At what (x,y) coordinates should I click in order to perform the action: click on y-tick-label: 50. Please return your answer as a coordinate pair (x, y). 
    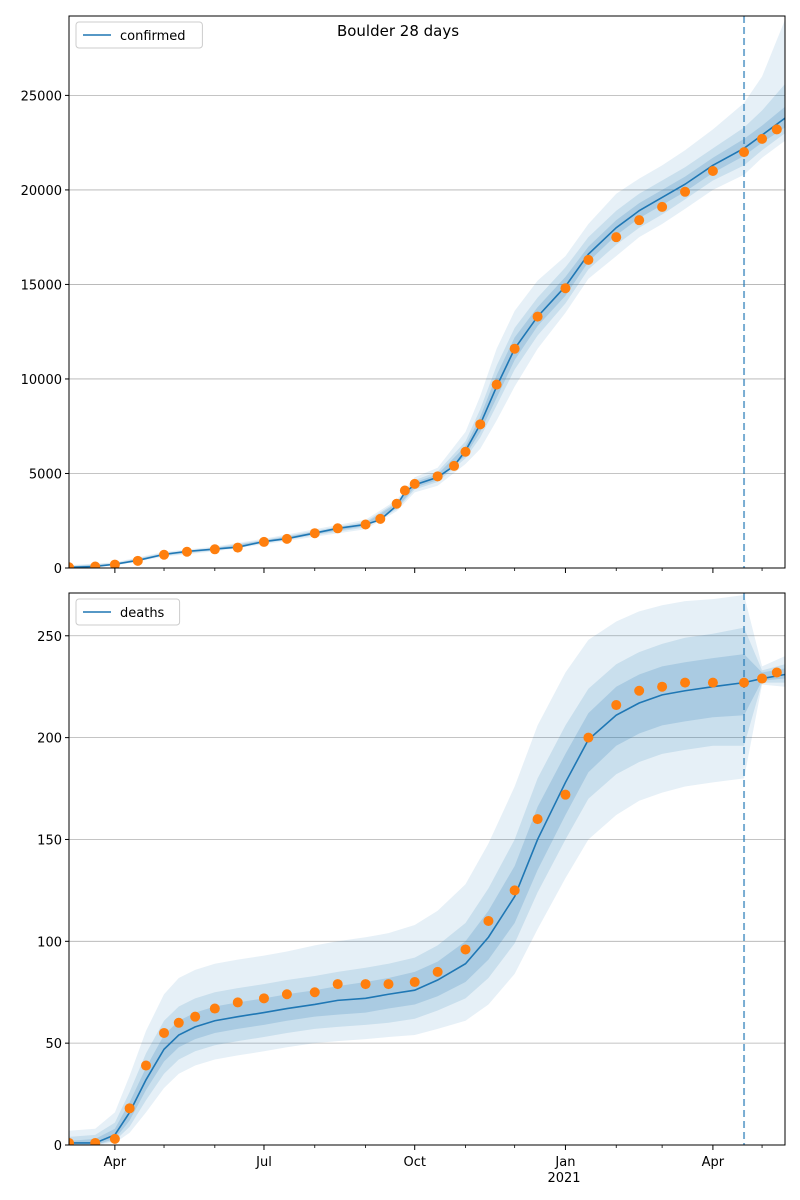
    Looking at the image, I should click on (53, 1044).